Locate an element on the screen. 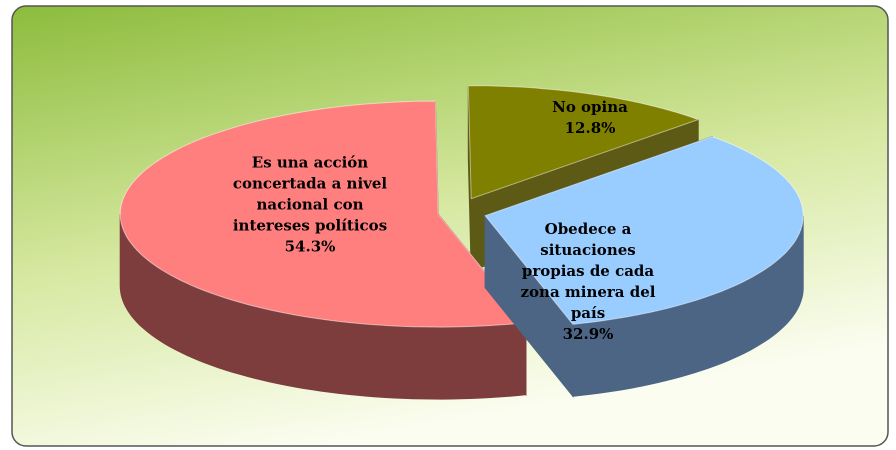 This screenshot has height=450, width=896. value-label: 54.3% is located at coordinates (310, 246).